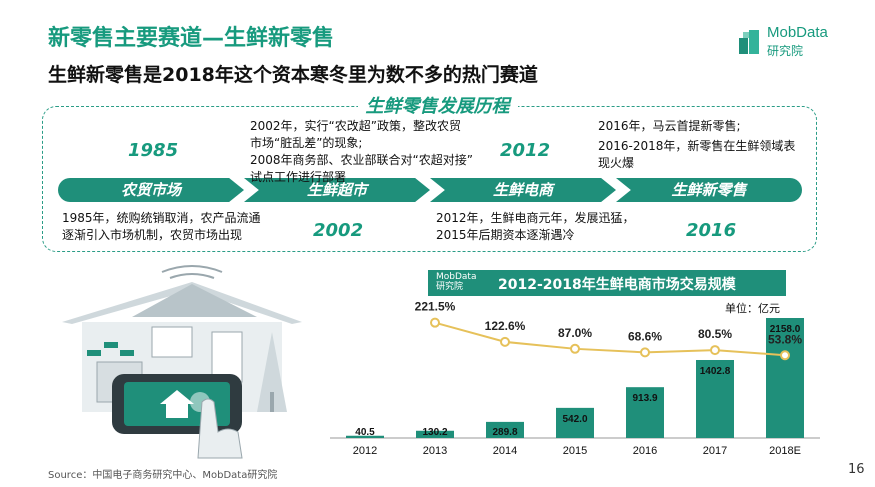 The width and height of the screenshot is (875, 487). Describe the element at coordinates (435, 451) in the screenshot. I see `x-tick-label: 2013` at that location.